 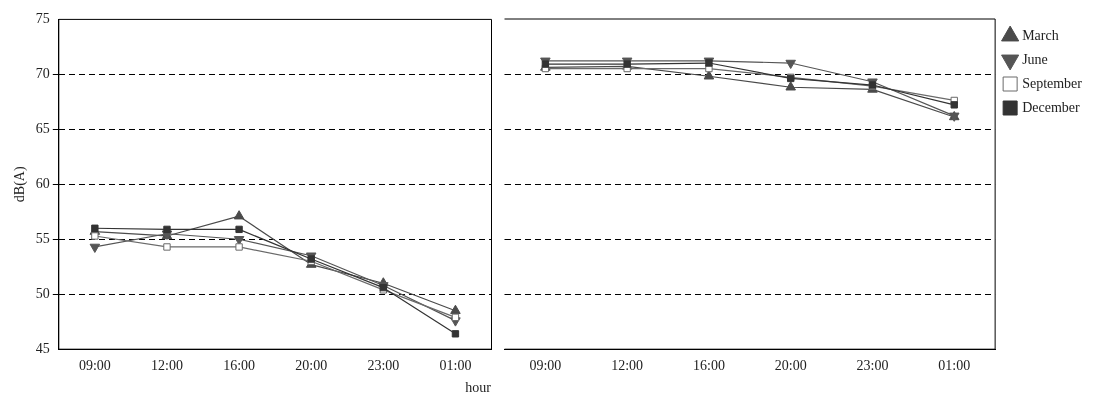 I want to click on y-tick-label: 60, so click(x=42, y=183).